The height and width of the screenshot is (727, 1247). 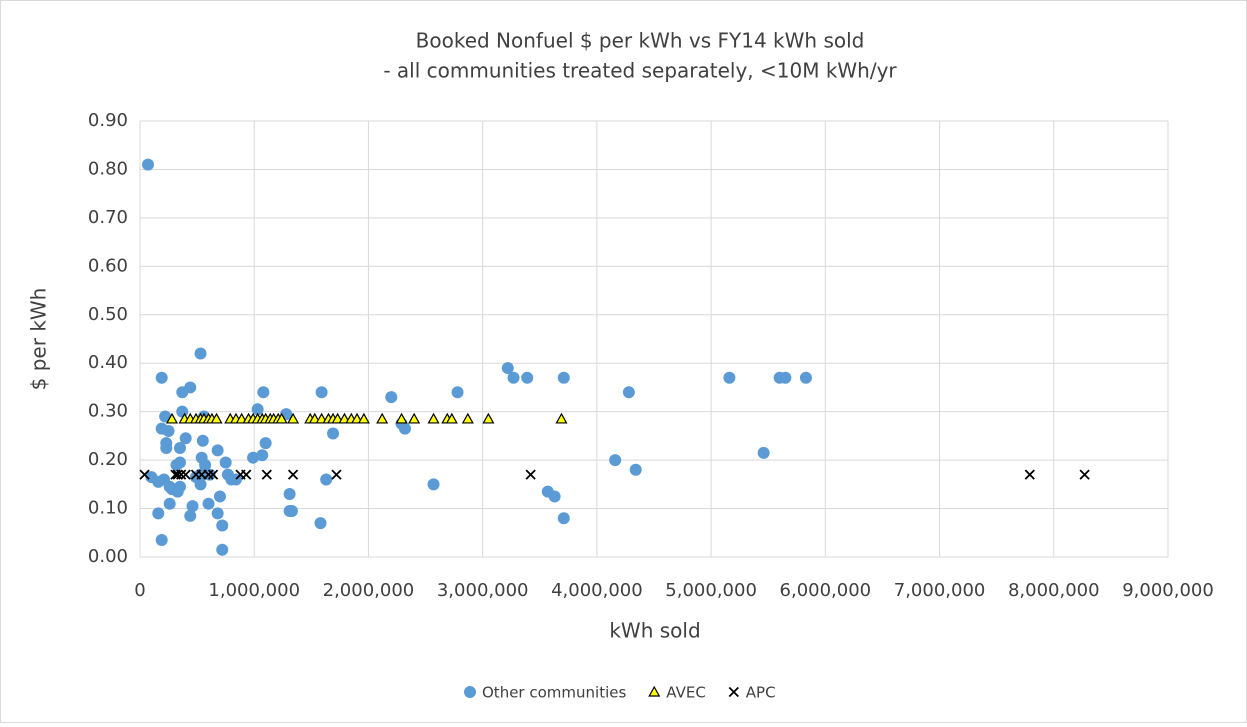 What do you see at coordinates (711, 590) in the screenshot?
I see `x-tick-label: 5,000,000` at bounding box center [711, 590].